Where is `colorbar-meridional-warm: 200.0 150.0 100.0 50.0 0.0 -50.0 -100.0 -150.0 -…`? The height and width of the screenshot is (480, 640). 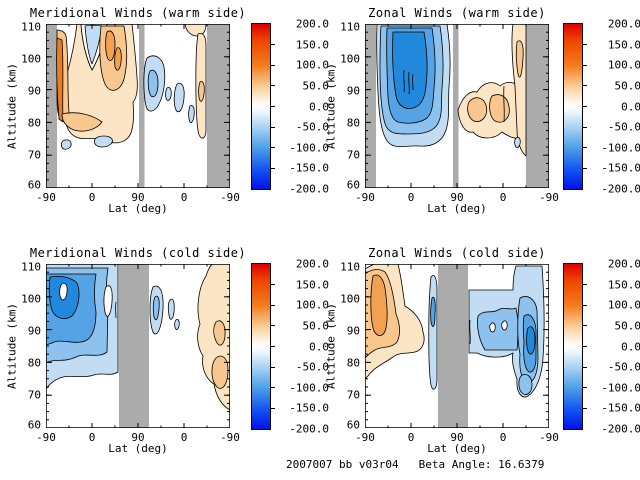 colorbar-meridional-warm: 200.0 150.0 100.0 50.0 0.0 -50.0 -100.0 -150.0 -… is located at coordinates (290, 107).